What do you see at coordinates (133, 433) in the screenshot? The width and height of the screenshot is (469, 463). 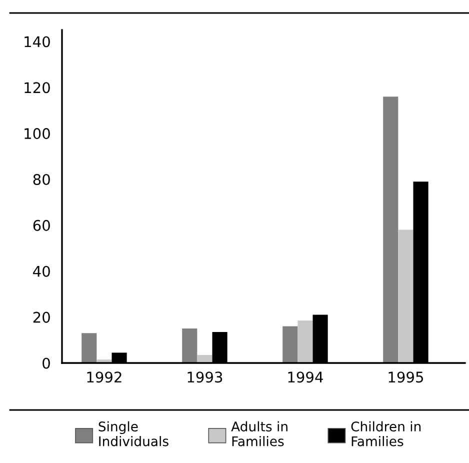 I see `legend-label: Single Individuals` at bounding box center [133, 433].